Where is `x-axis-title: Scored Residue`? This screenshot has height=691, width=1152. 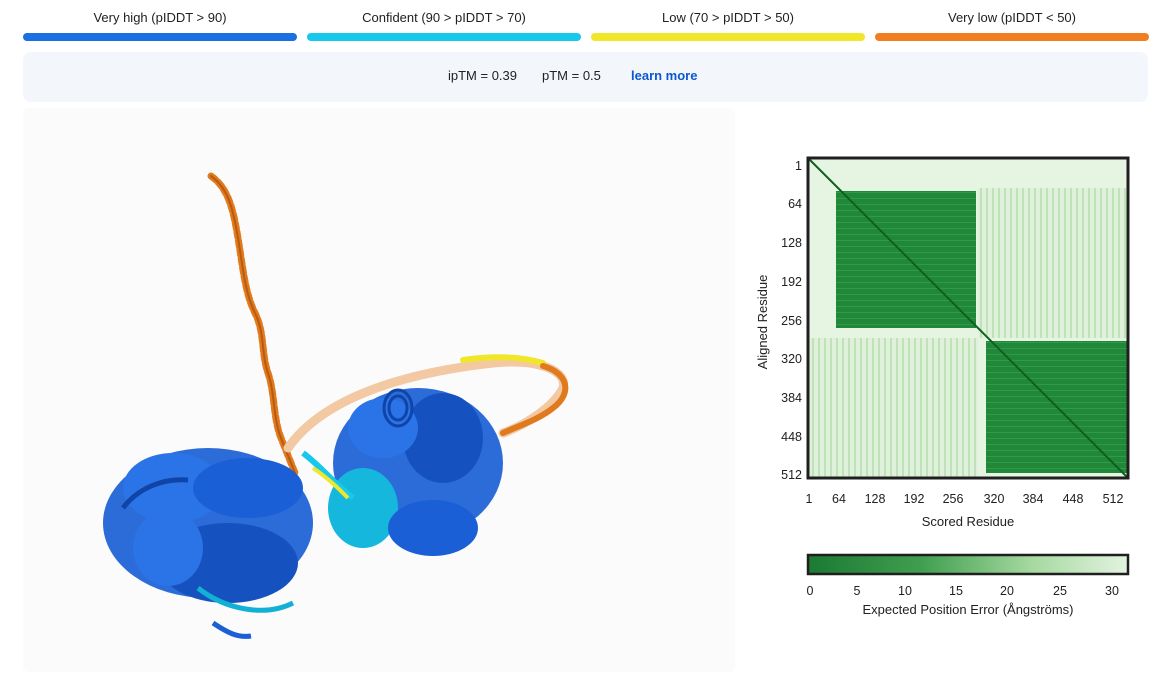
x-axis-title: Scored Residue is located at coordinates (968, 521).